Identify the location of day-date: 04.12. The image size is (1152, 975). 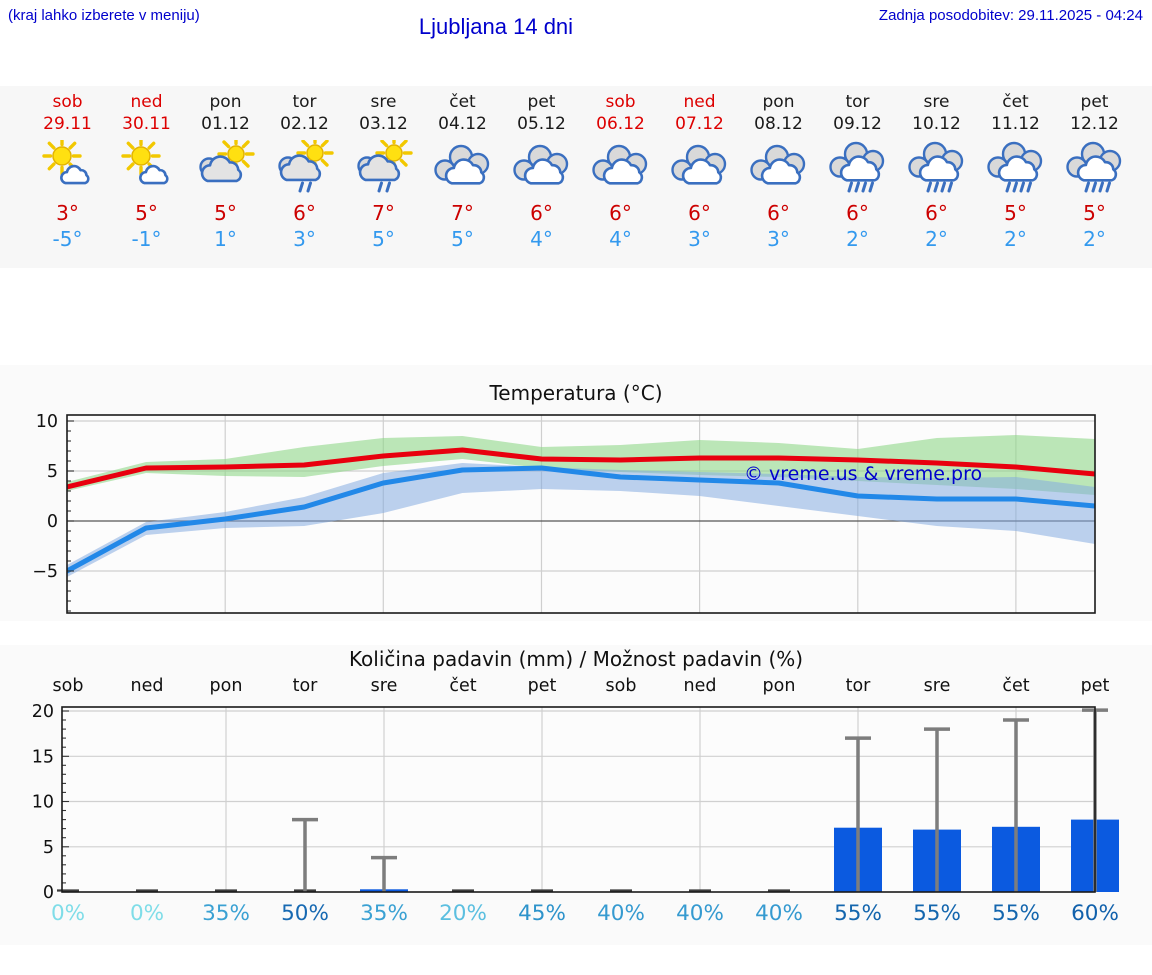
(462, 124).